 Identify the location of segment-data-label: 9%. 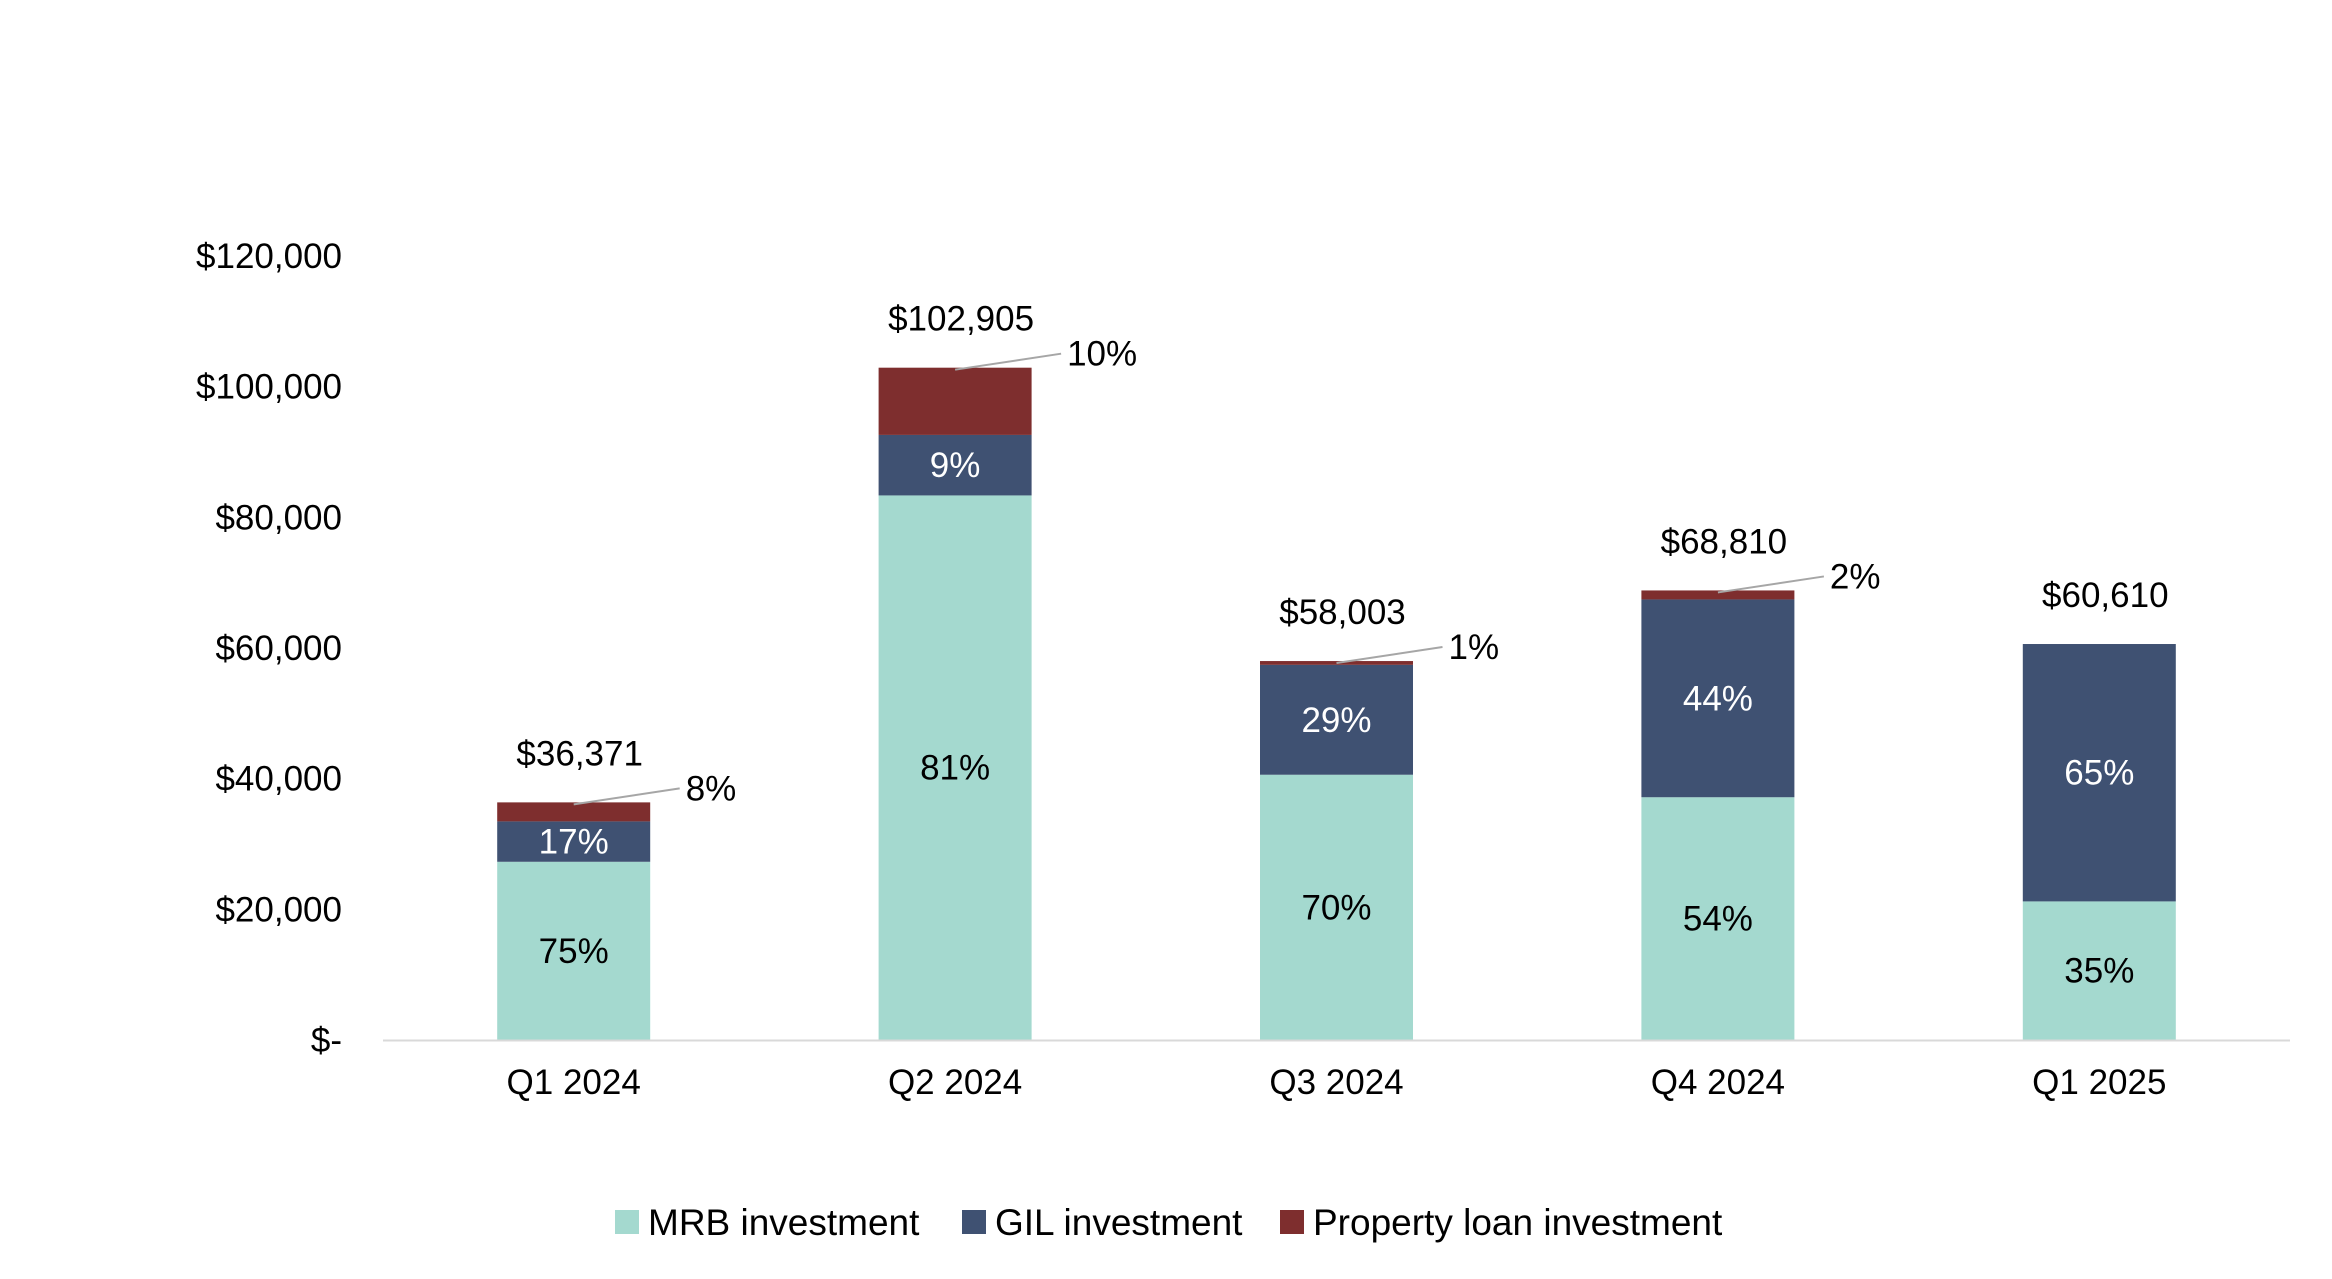
(955, 465).